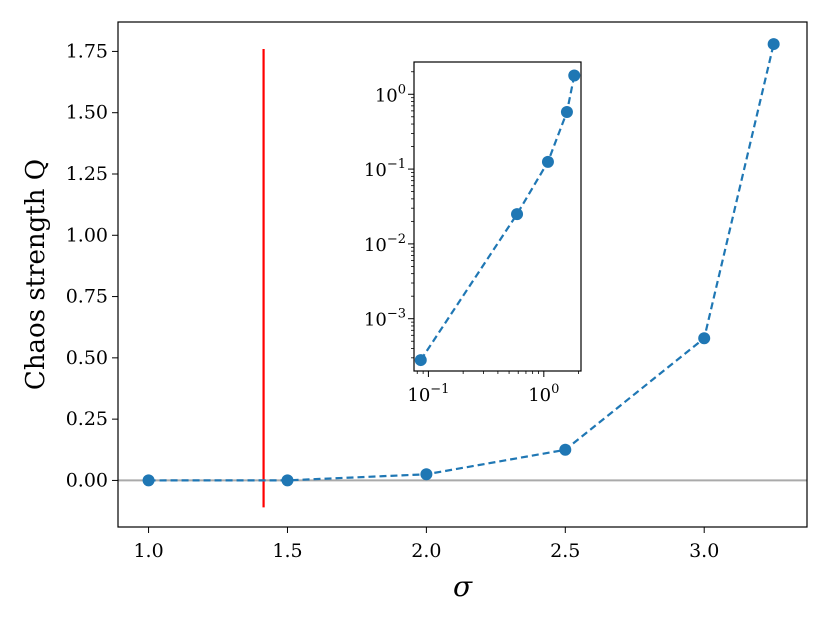 Image resolution: width=830 pixels, height=623 pixels. Describe the element at coordinates (87, 297) in the screenshot. I see `y-tick-label: 0.75` at that location.